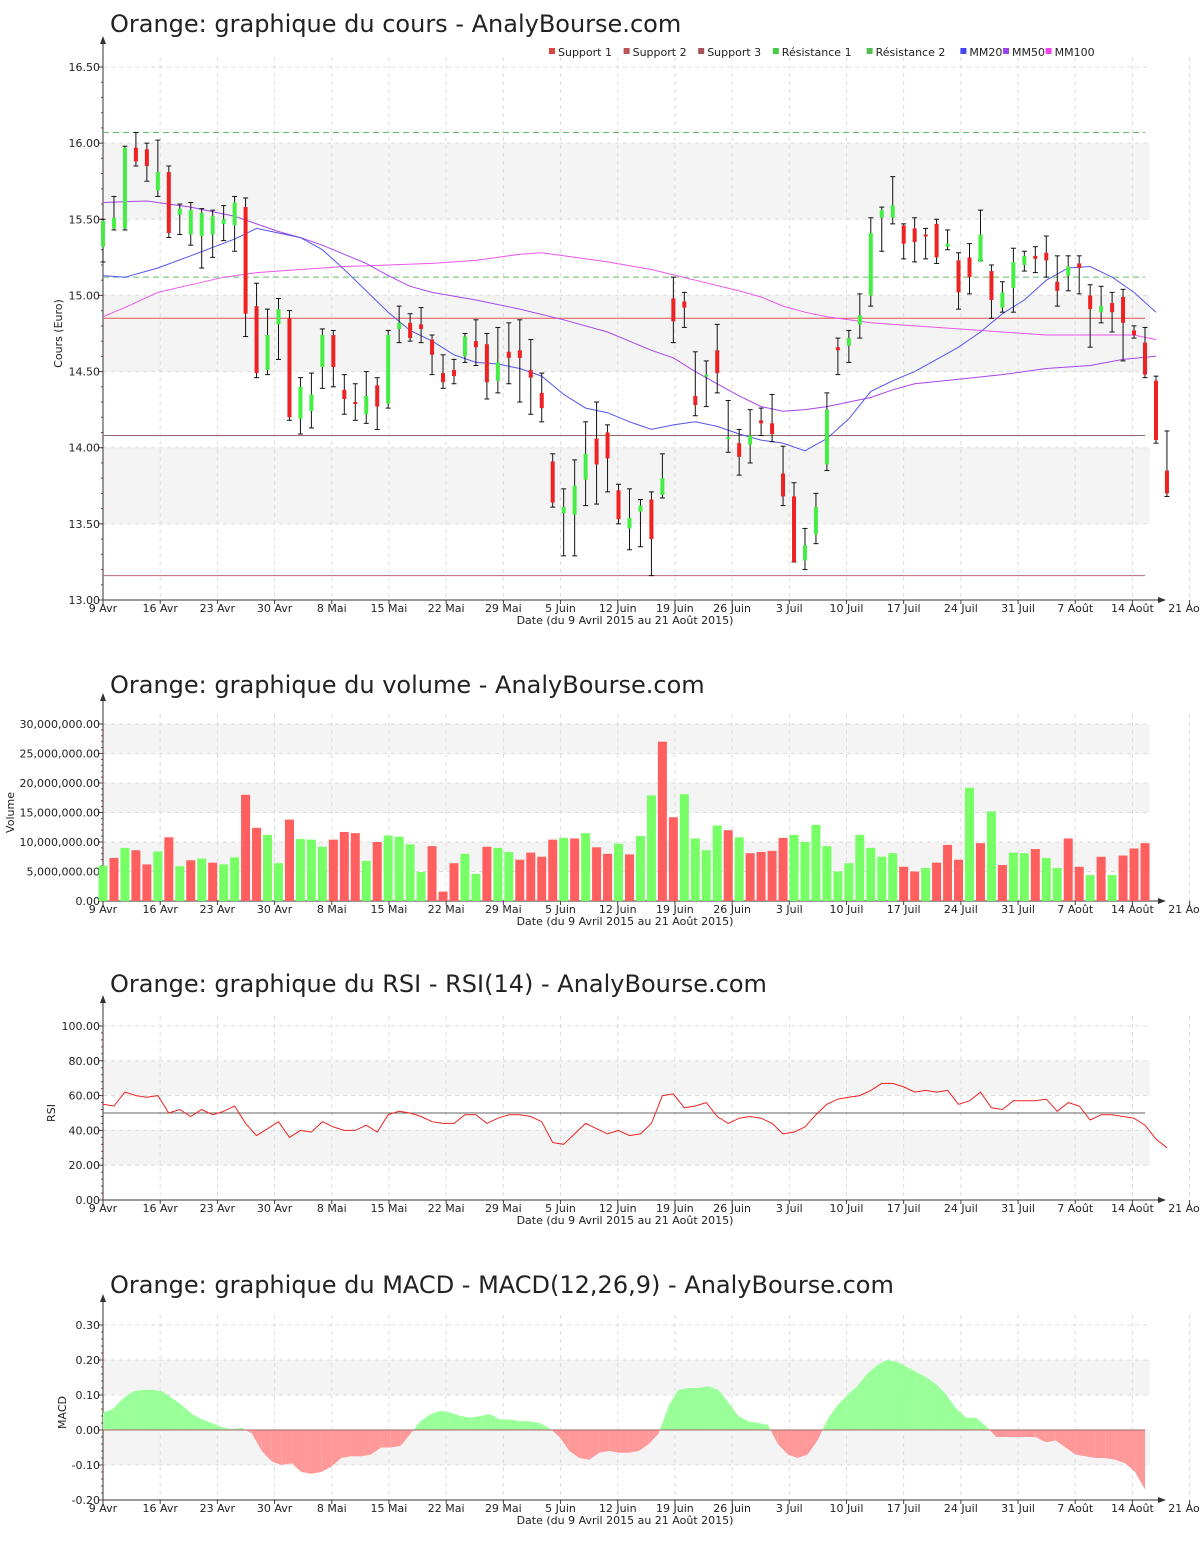  Describe the element at coordinates (86, 1465) in the screenshot. I see `y-tick-label: -0.10` at that location.